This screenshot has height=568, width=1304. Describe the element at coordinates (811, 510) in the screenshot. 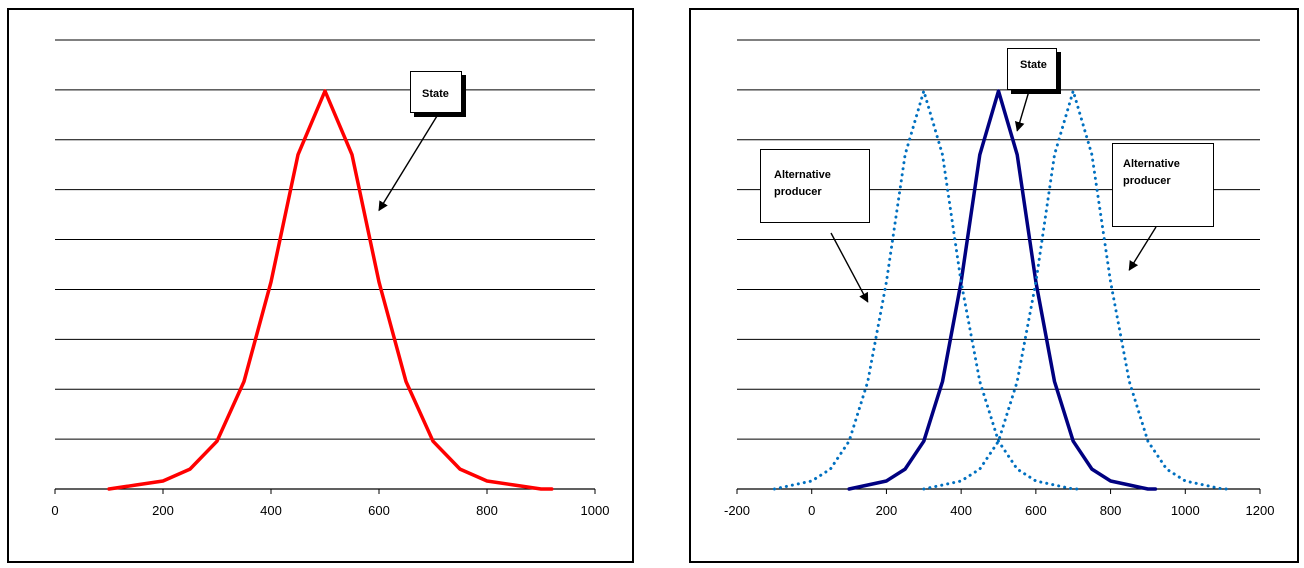

I see `right-x-tick-label-1: 0` at that location.